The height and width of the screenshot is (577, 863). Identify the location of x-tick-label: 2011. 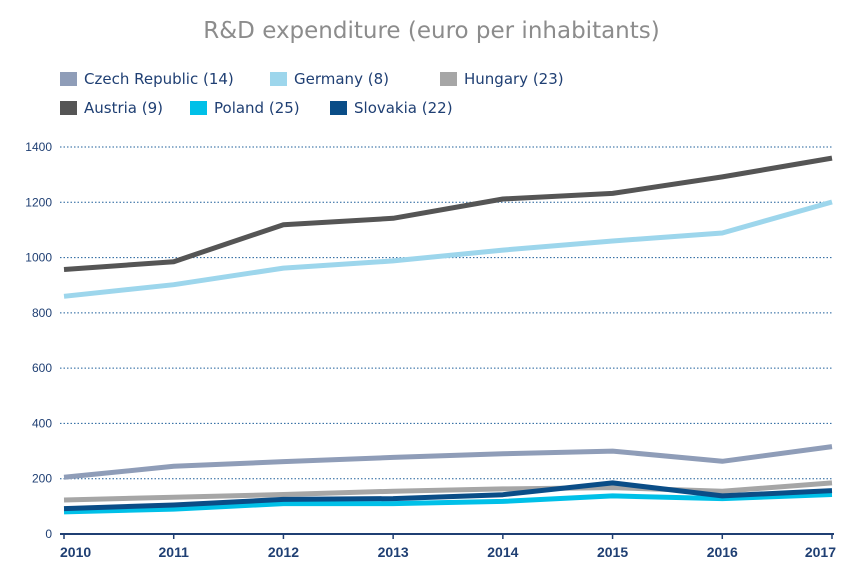
(174, 552).